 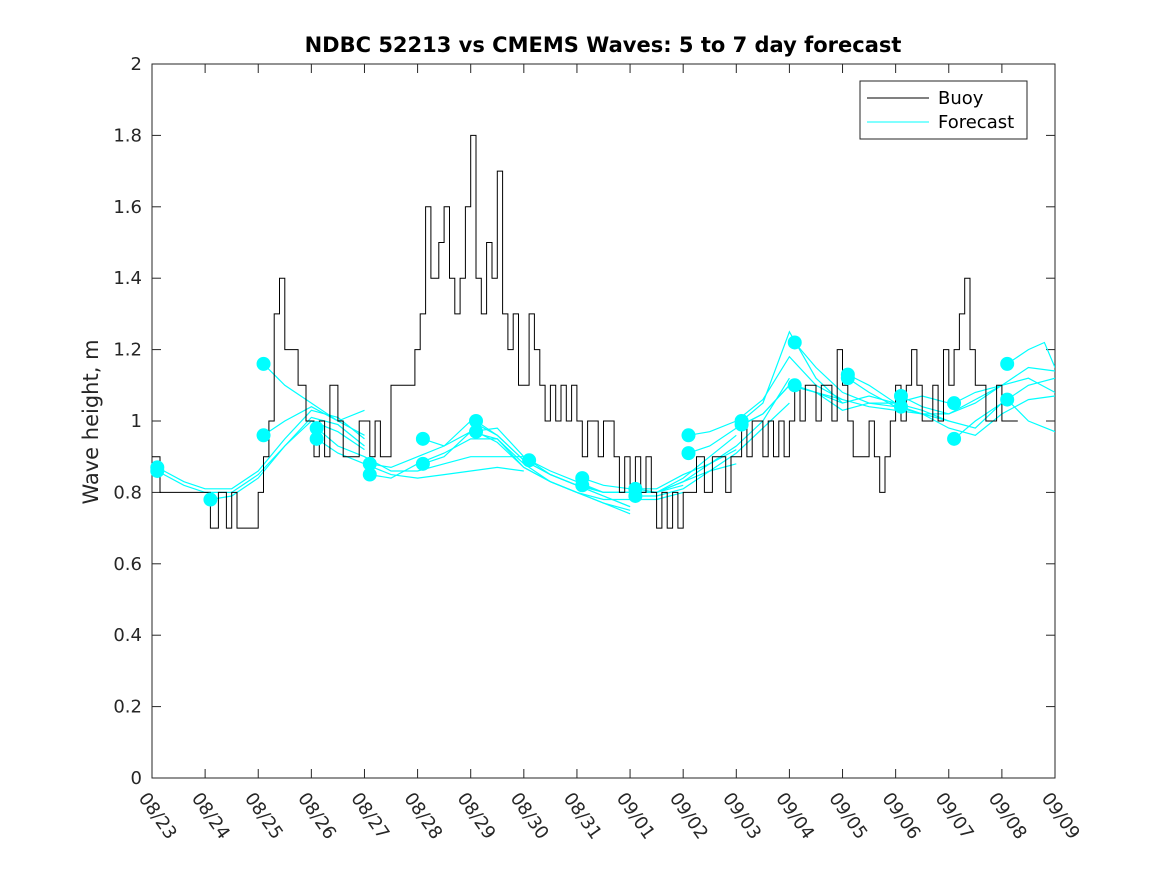 I want to click on x-tick-label: 08/27, so click(x=369, y=816).